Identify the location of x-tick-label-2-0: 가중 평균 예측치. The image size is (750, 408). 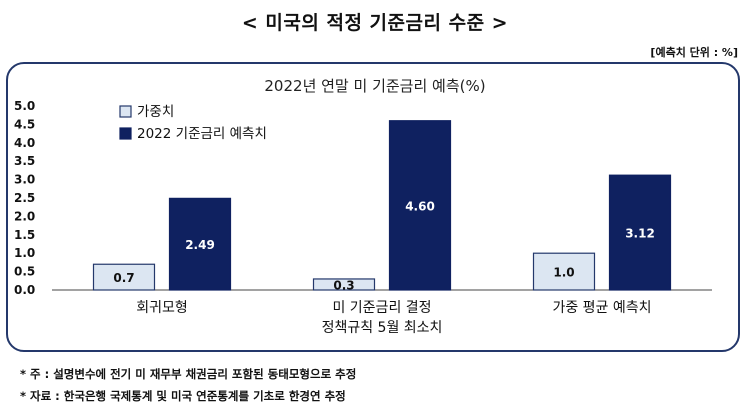
(601, 308).